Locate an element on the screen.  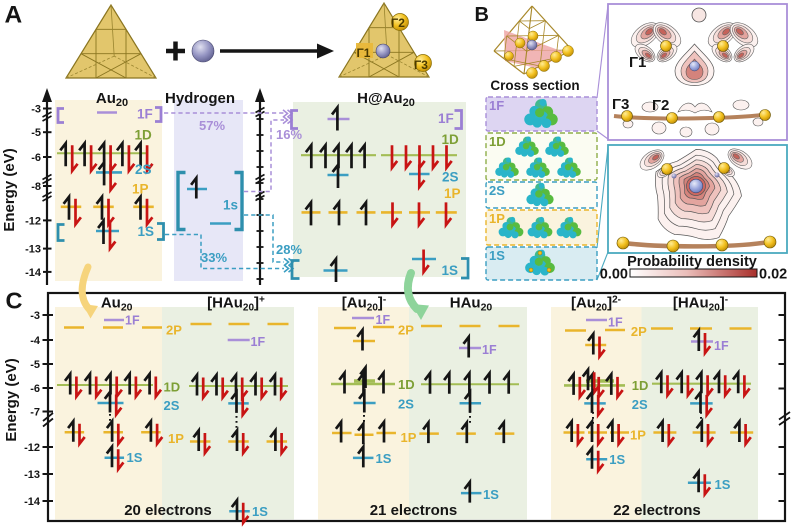
svg-text: -8 is located at coordinates (36, 187).